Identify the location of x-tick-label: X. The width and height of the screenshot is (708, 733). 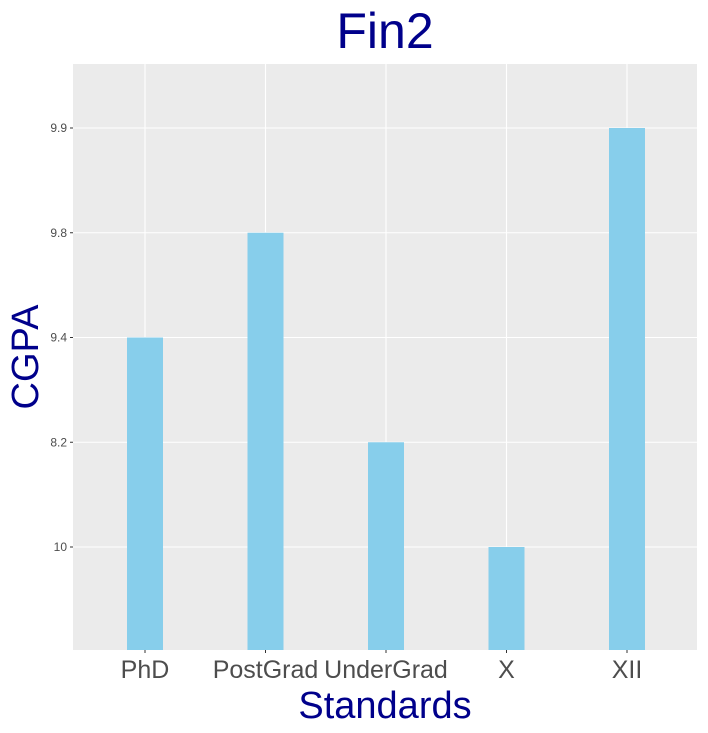
(506, 670).